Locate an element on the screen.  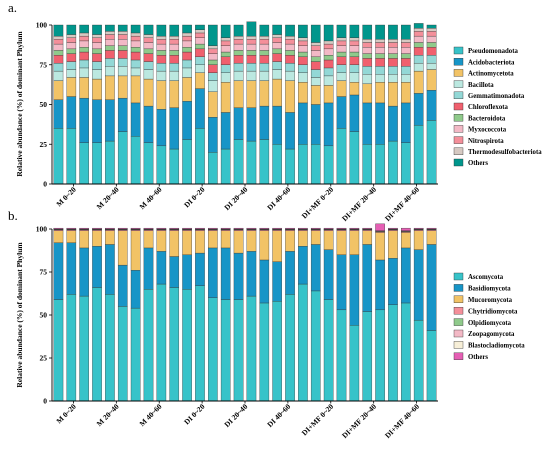
x-tick-label: DI 0~20 is located at coordinates (194, 197).